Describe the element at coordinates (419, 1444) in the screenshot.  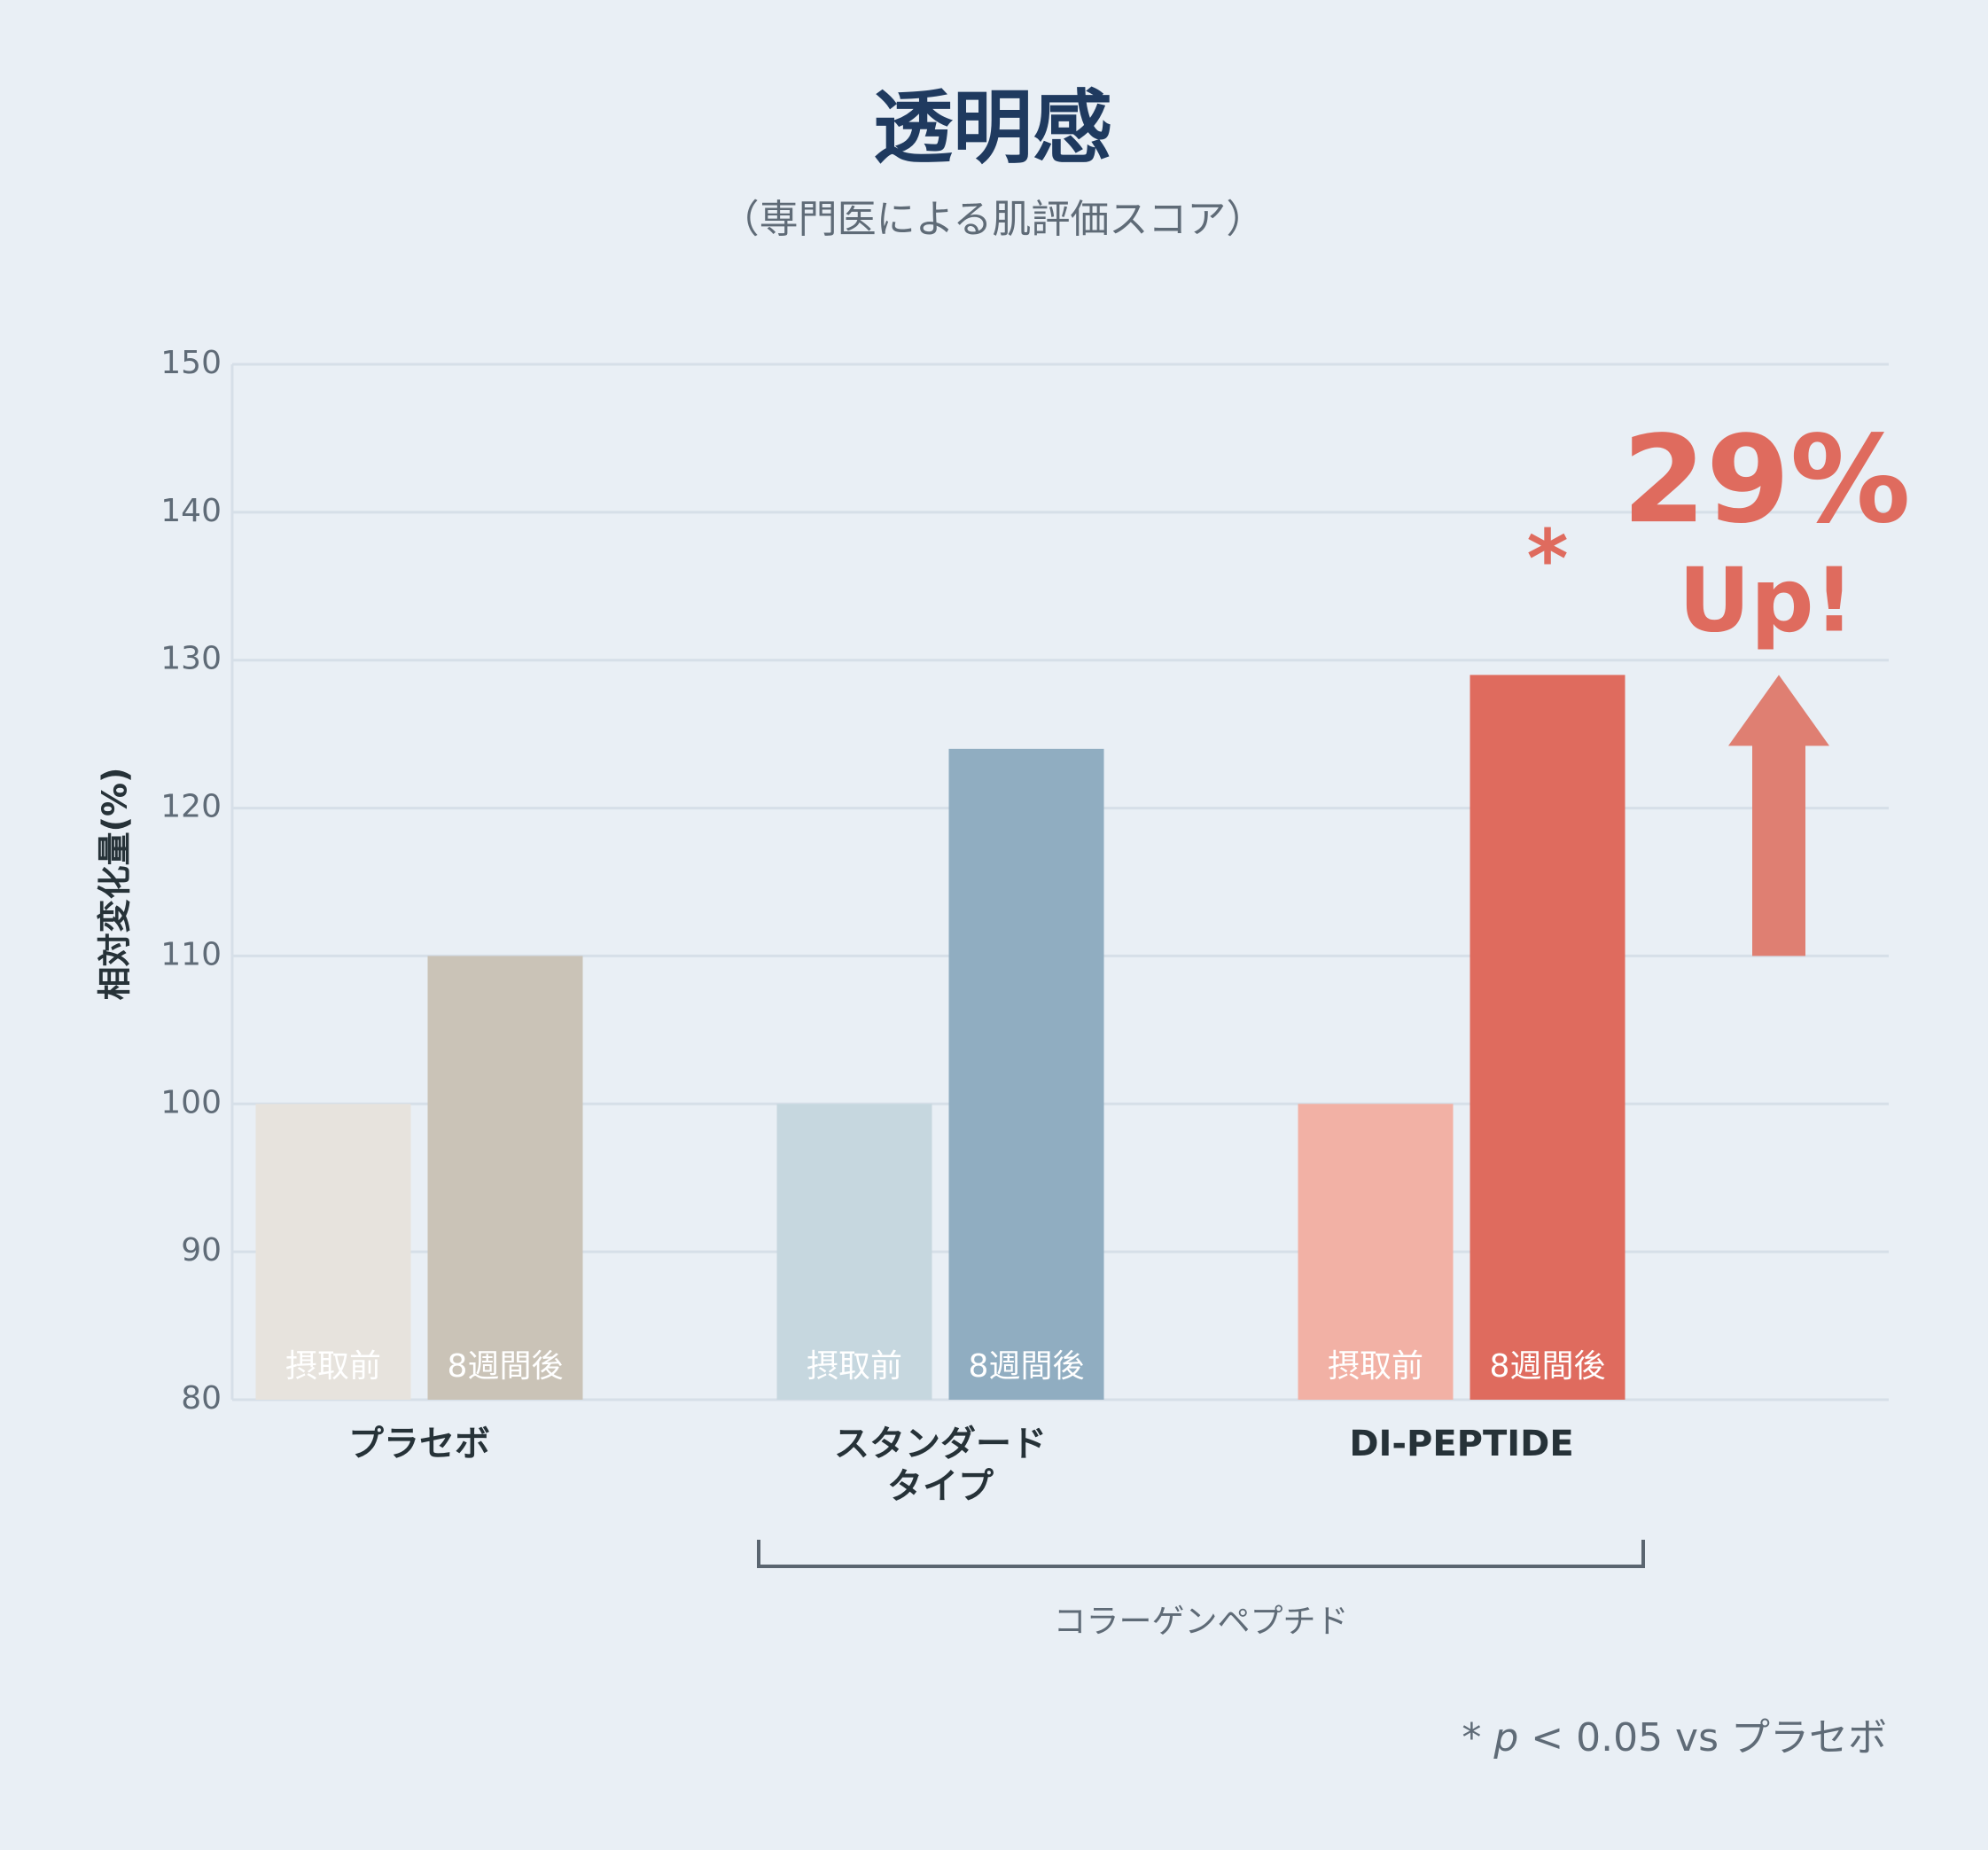
I see `x-tick-label: プラセボ` at that location.